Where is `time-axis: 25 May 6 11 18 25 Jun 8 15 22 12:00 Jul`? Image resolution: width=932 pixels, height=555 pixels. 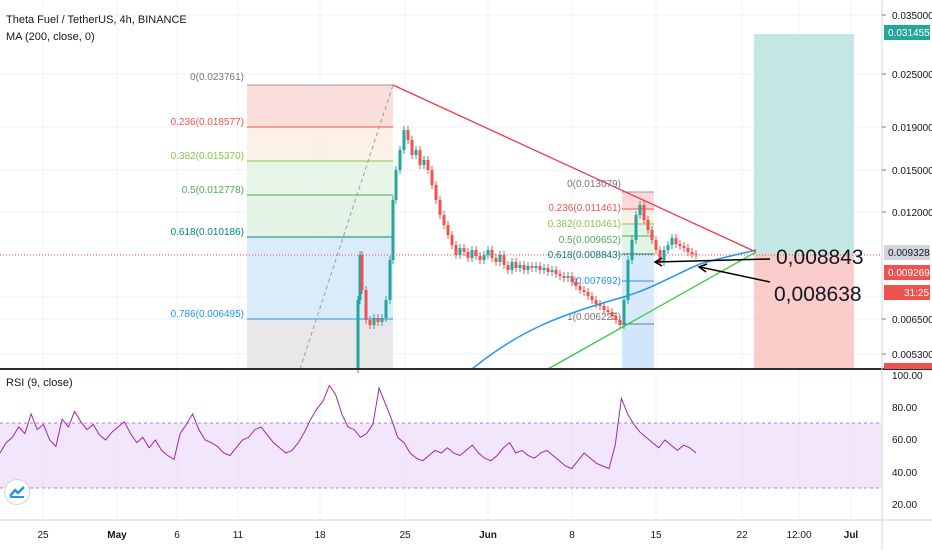 time-axis: 25 May 6 11 18 25 Jun 8 15 22 12:00 Jul is located at coordinates (447, 535).